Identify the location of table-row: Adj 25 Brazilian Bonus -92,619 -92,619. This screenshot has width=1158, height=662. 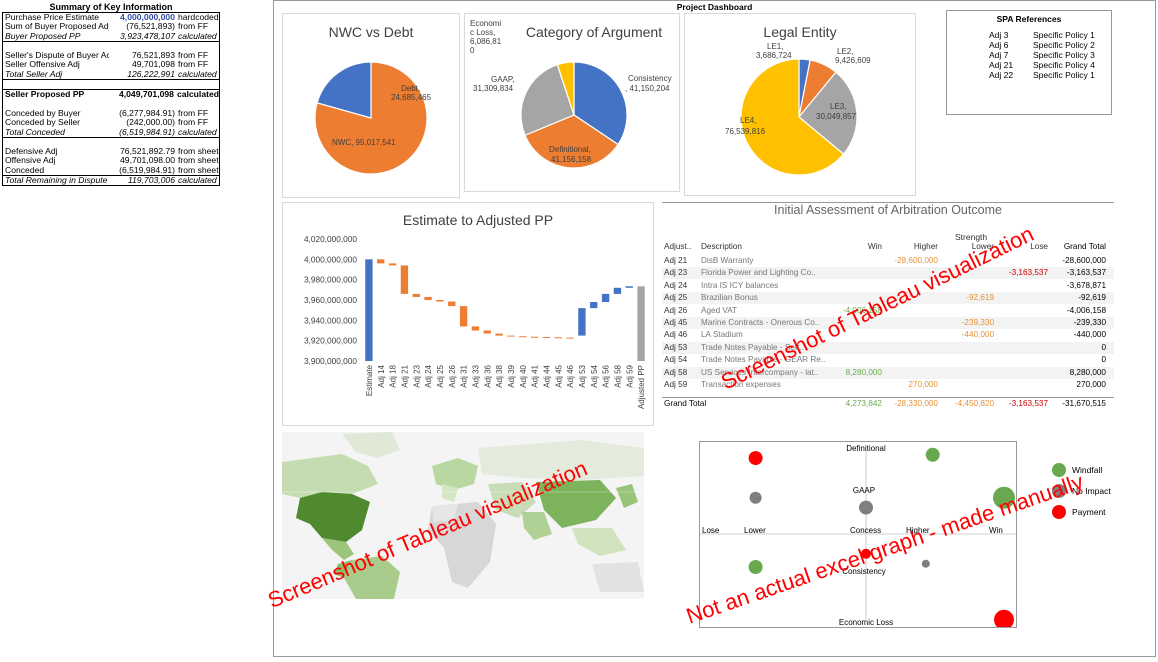
(888, 298).